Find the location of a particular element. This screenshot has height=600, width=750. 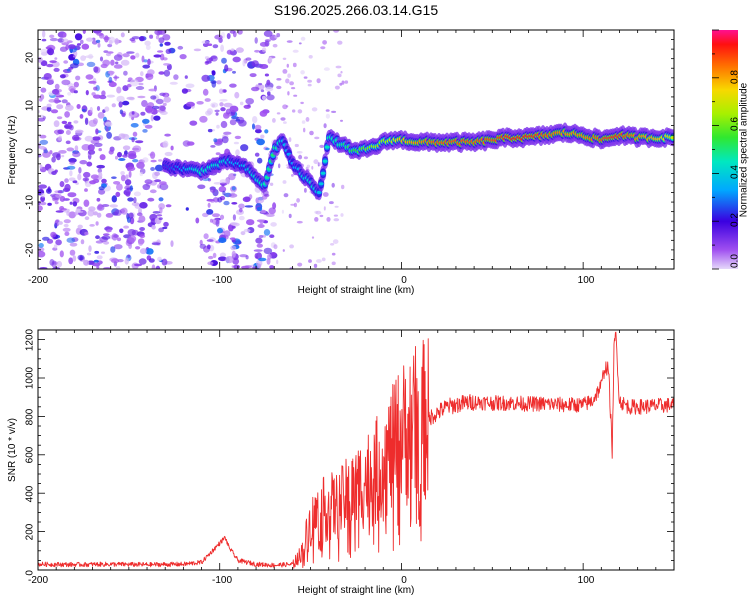

snr-tick-y-400: 400 is located at coordinates (30, 493).